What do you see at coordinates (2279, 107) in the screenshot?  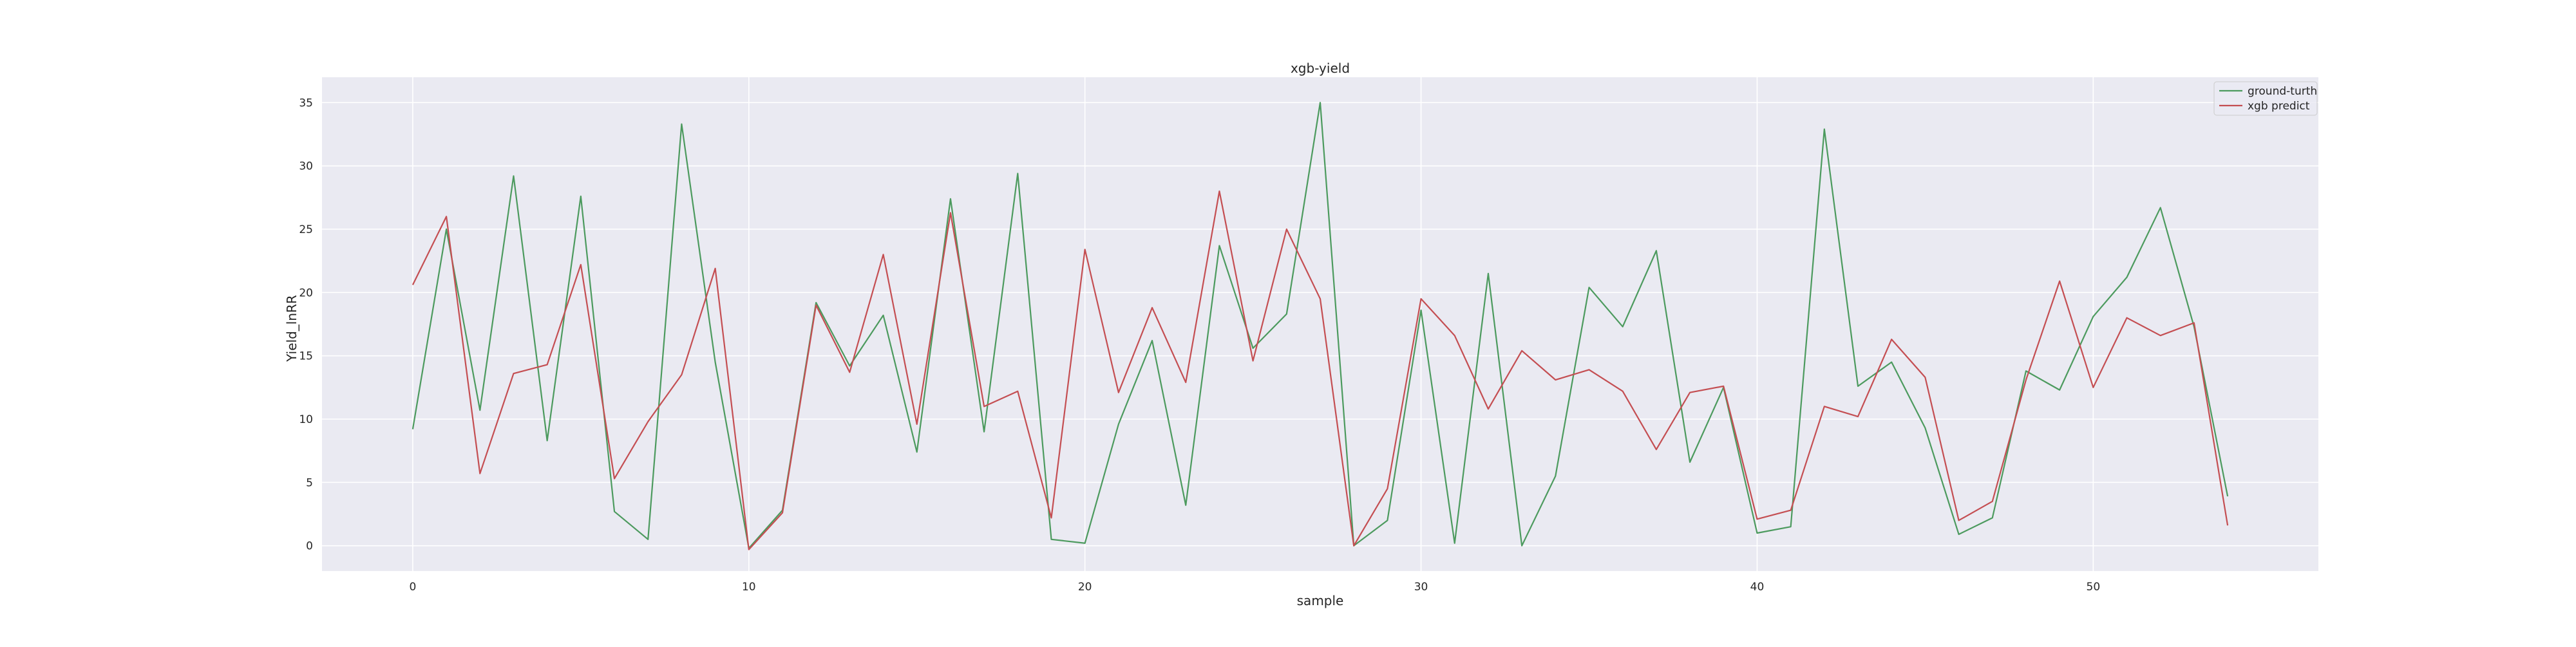 I see `legend-label-xgb-predict: xgb predict` at bounding box center [2279, 107].